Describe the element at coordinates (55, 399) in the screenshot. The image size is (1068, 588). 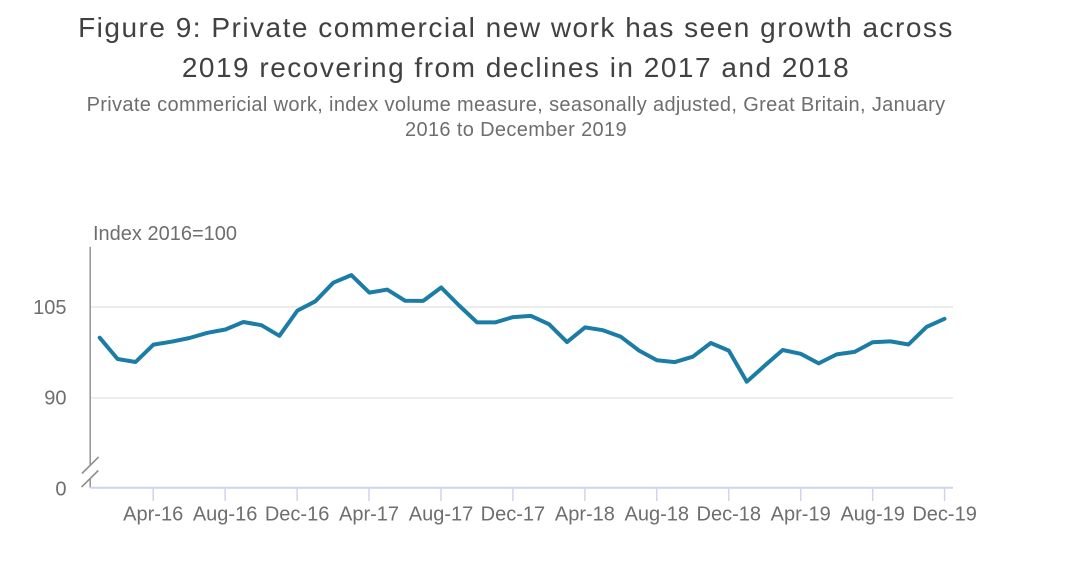
I see `svg-text: 90` at that location.